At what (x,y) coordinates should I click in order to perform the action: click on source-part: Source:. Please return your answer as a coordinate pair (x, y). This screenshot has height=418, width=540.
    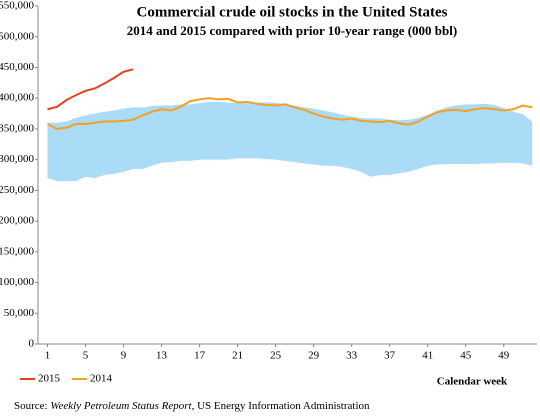
    Looking at the image, I should click on (32, 406).